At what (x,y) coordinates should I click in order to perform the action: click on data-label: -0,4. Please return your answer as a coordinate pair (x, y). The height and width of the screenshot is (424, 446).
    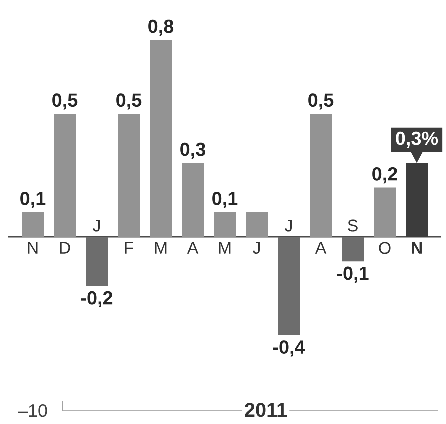
    Looking at the image, I should click on (289, 348).